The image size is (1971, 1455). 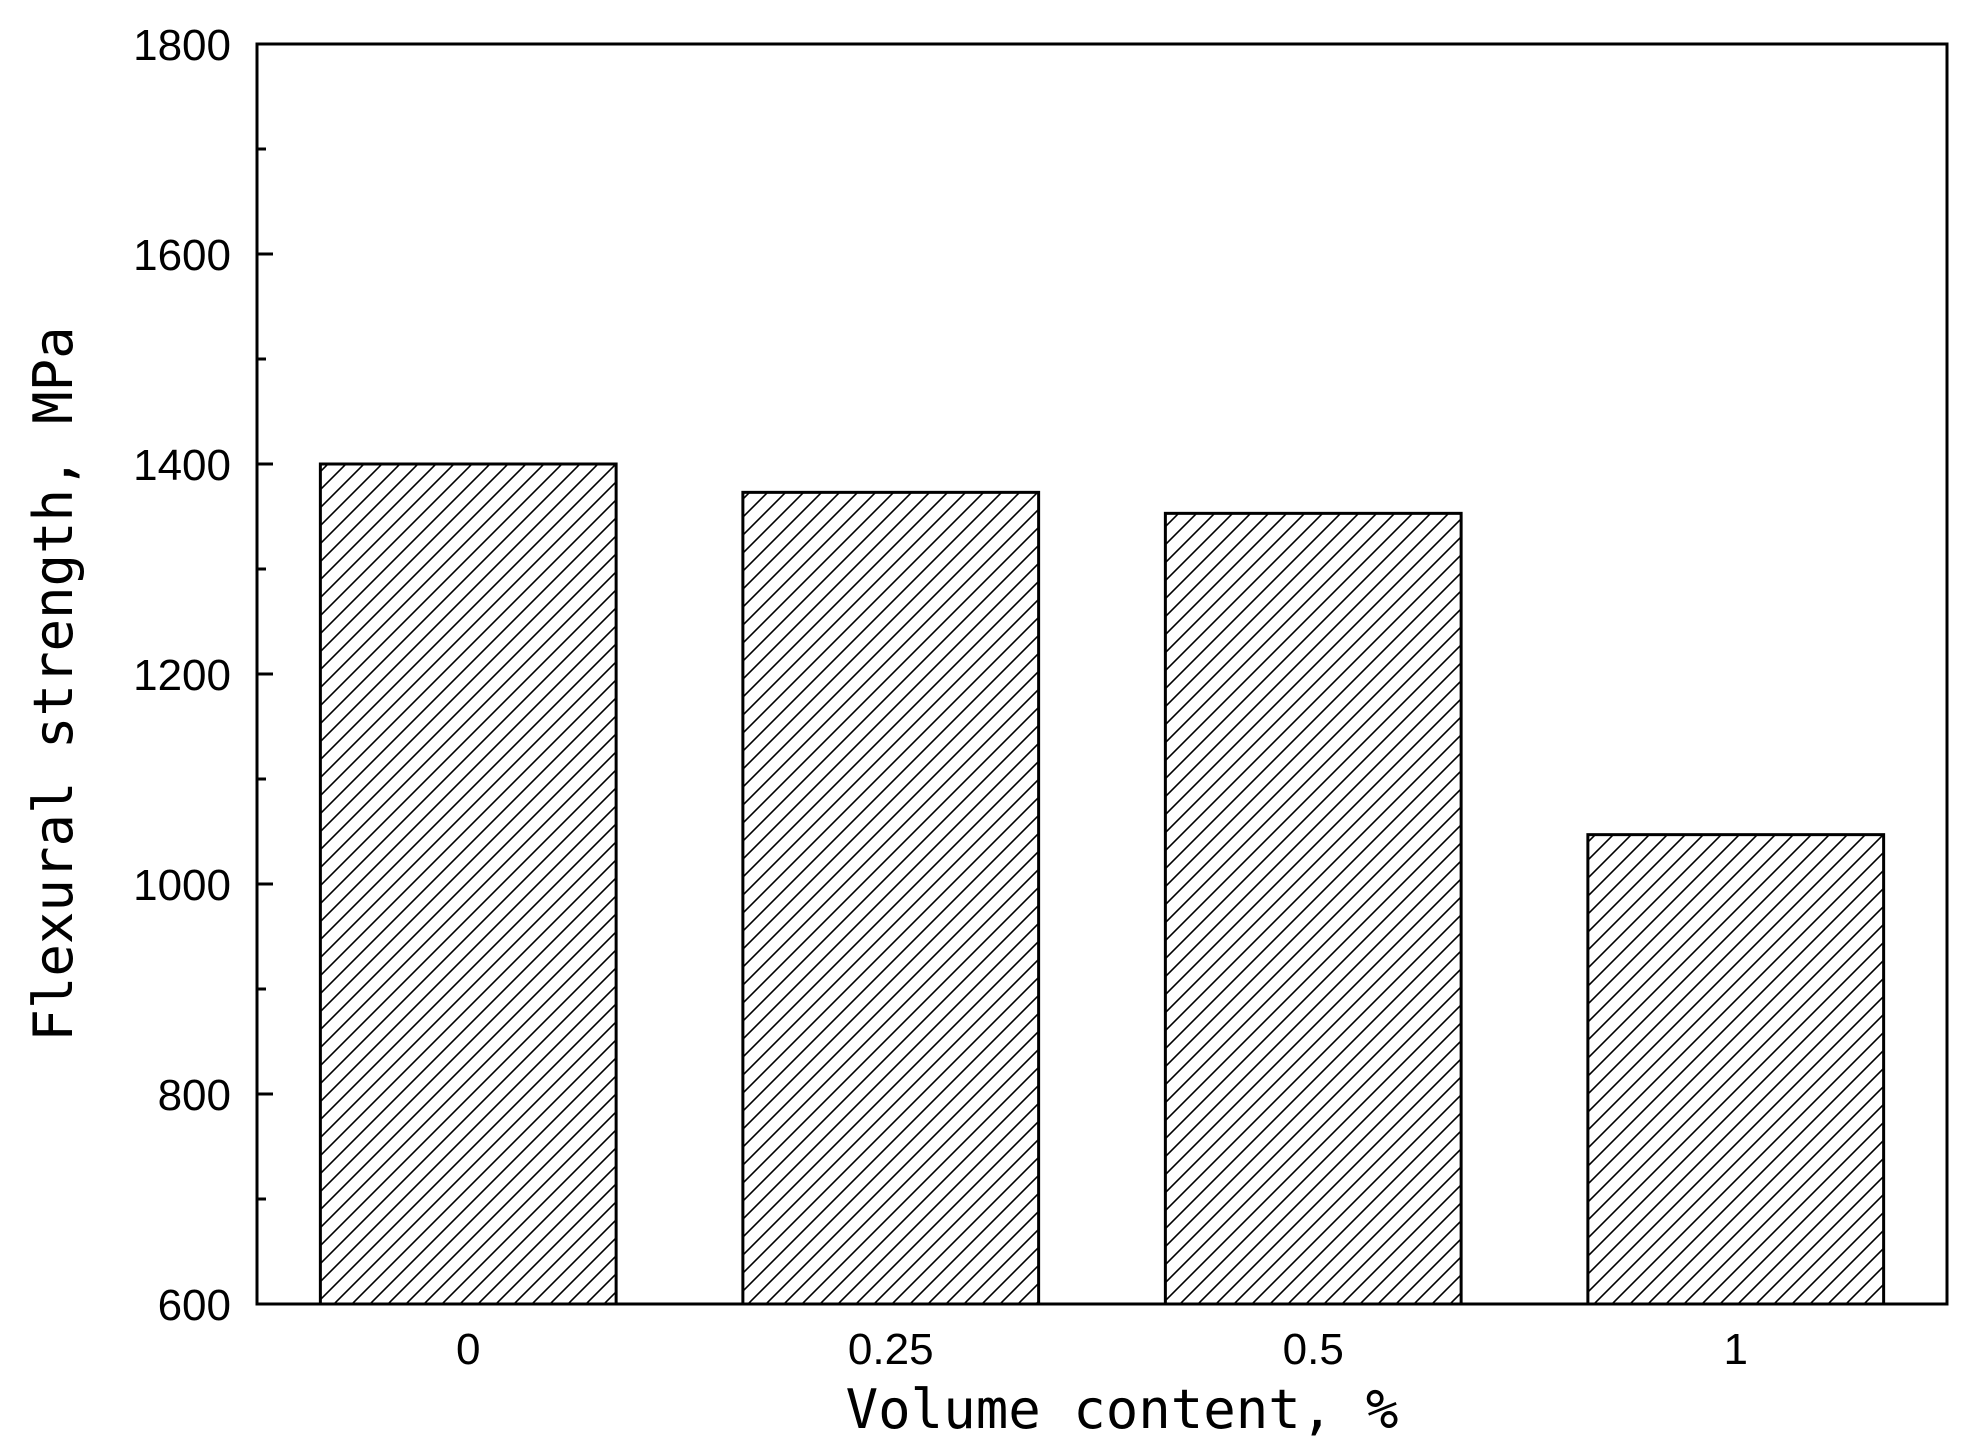 What do you see at coordinates (194, 1095) in the screenshot?
I see `y-tick-label: 800` at bounding box center [194, 1095].